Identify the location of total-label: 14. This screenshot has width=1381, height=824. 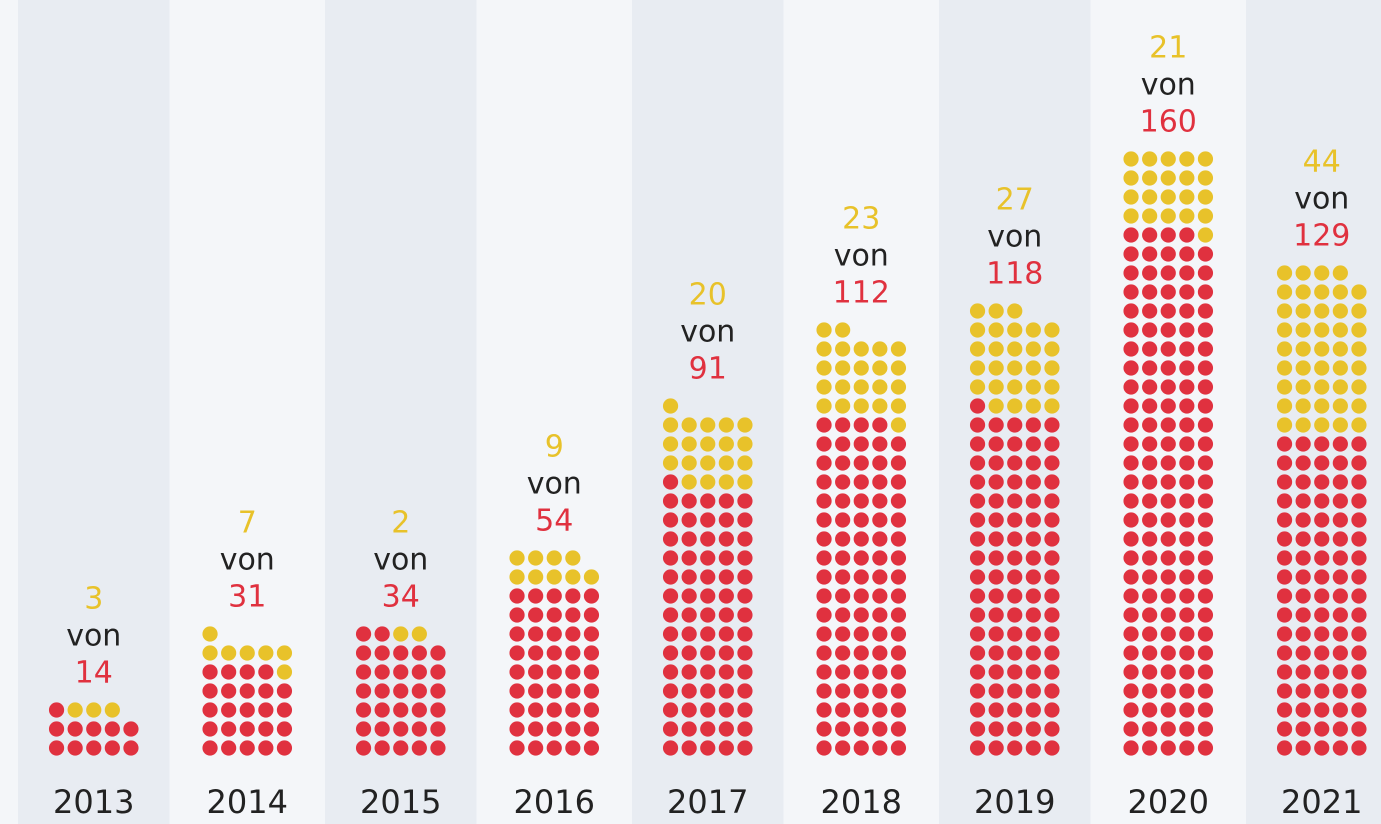
(94, 673).